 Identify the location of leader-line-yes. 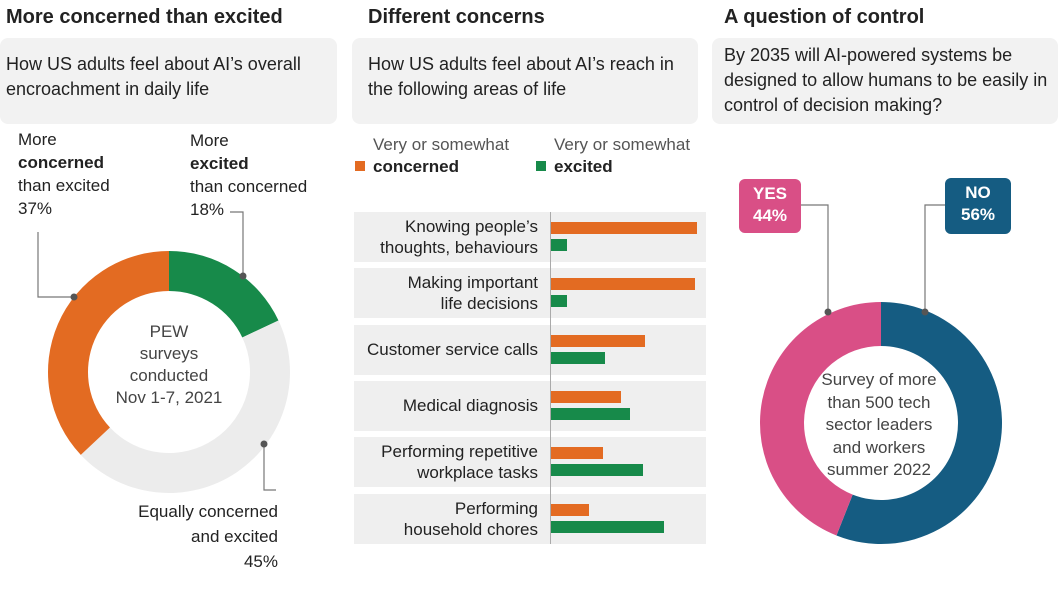
(815, 258).